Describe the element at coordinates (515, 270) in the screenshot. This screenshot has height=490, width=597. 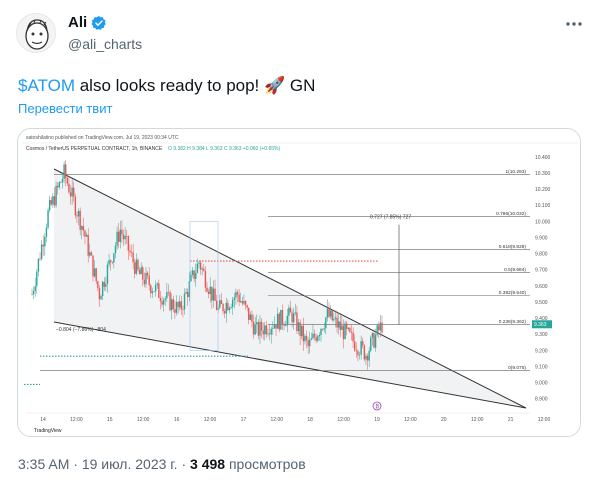
I see `fib-level-label: 0.5(9.684)` at that location.